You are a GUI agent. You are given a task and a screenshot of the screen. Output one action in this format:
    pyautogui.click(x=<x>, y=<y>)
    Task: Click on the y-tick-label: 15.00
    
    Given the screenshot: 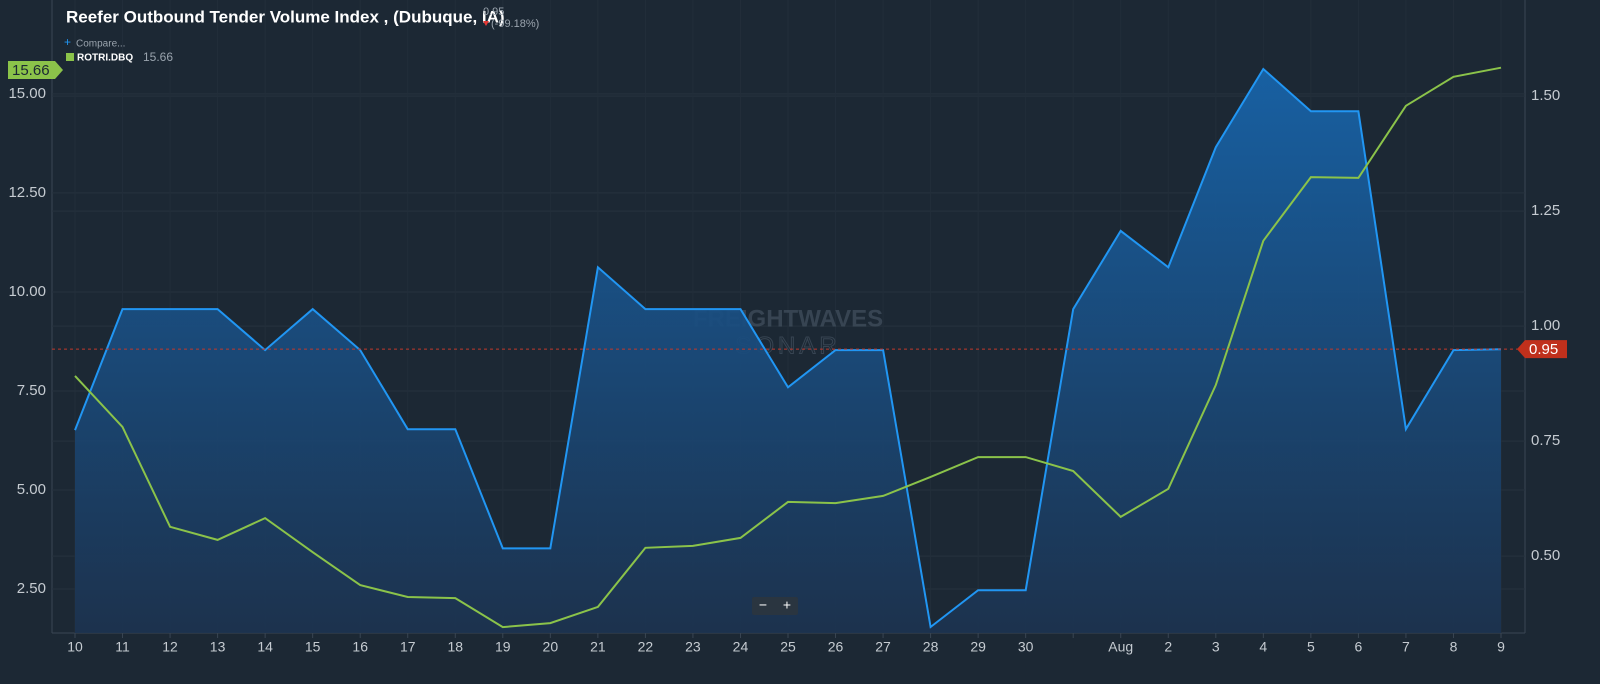 What is the action you would take?
    pyautogui.click(x=27, y=93)
    